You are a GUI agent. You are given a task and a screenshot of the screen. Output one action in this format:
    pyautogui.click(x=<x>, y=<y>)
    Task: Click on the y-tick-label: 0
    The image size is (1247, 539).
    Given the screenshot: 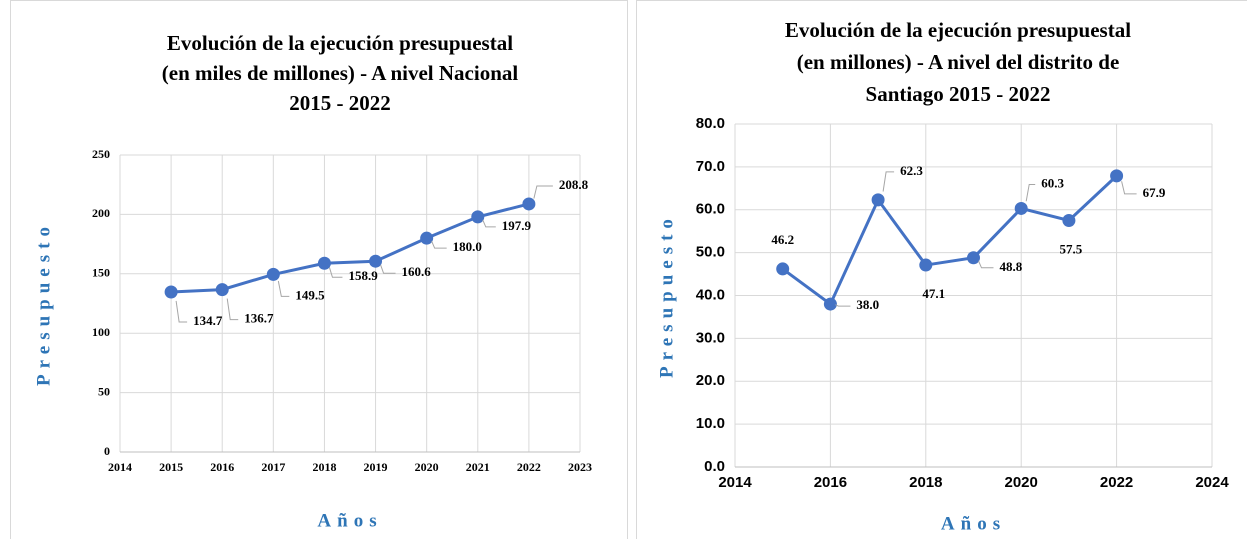 What is the action you would take?
    pyautogui.click(x=107, y=451)
    